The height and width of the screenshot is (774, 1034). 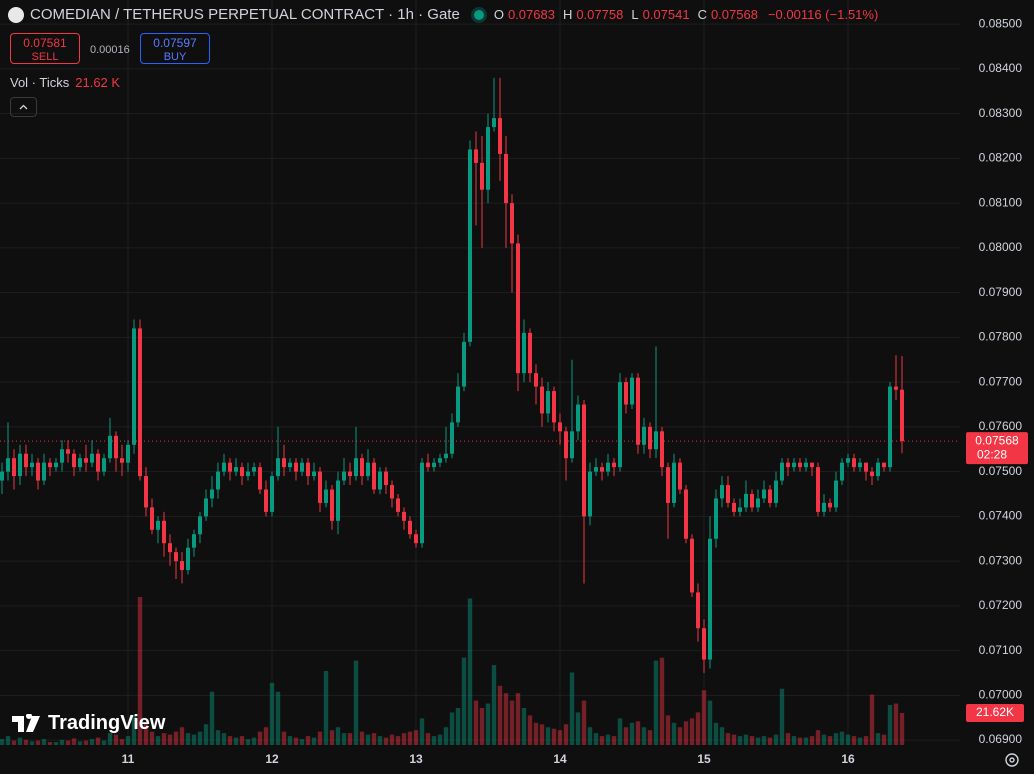 What do you see at coordinates (1001, 739) in the screenshot?
I see `y-tick-label: 0.06900` at bounding box center [1001, 739].